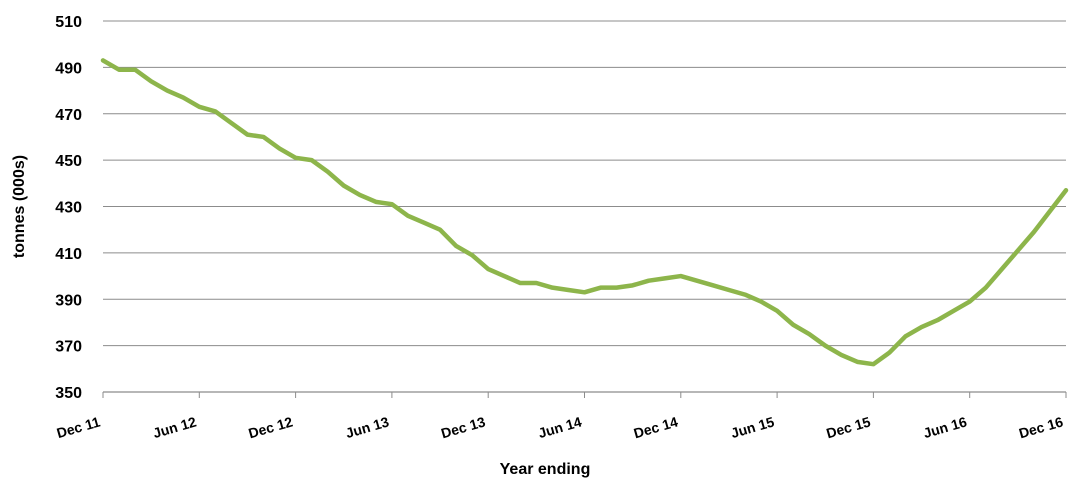 The image size is (1071, 484). What do you see at coordinates (68, 161) in the screenshot?
I see `y-tick-label: 450` at bounding box center [68, 161].